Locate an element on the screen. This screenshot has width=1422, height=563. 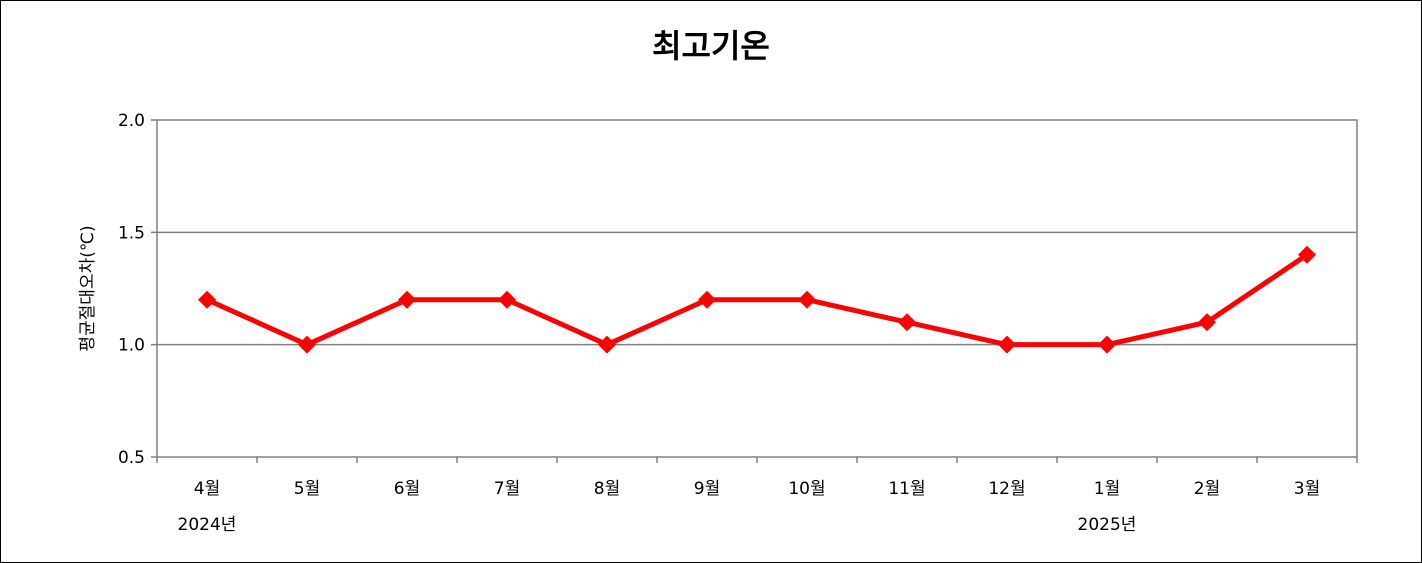
x-tick-label: 8월 is located at coordinates (607, 489).